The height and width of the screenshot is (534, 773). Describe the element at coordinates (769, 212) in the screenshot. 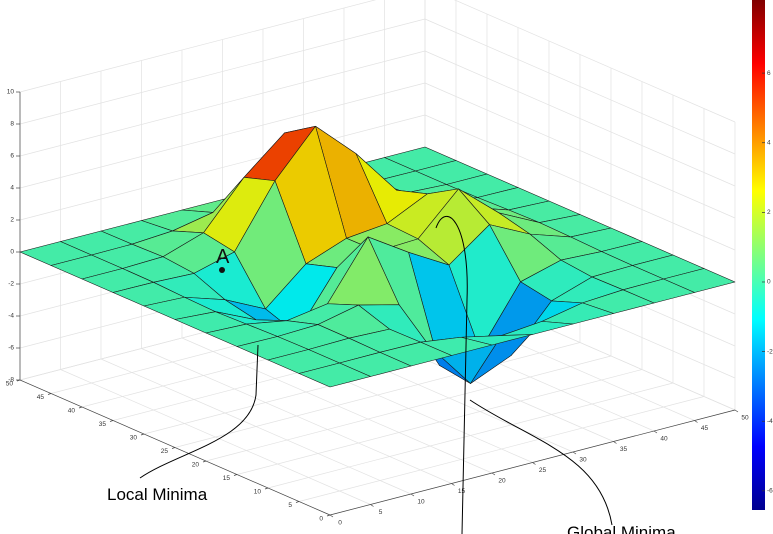

I see `colorbar-tick-label: 2` at that location.